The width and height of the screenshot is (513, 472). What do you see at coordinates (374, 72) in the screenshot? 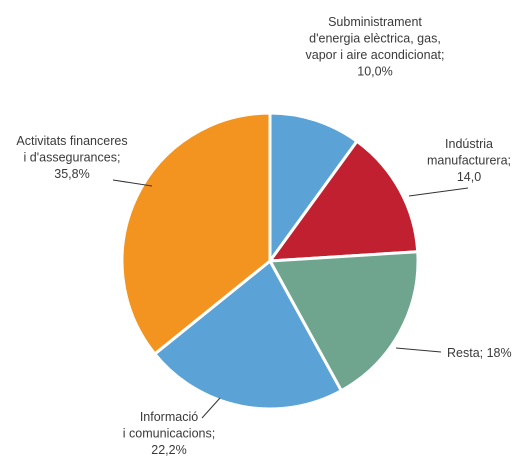
I see `slice-label-line: 10,0%` at bounding box center [374, 72].